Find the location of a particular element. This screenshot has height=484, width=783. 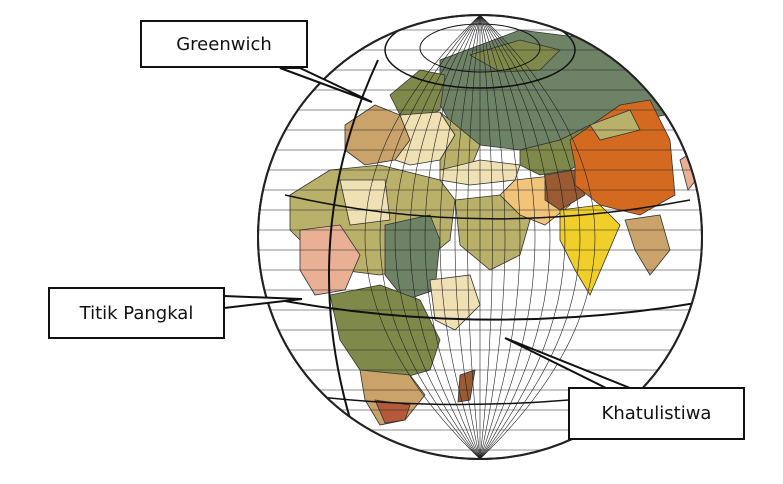

titik-pangkal-label-box: Titik Pangkal is located at coordinates (136, 313).